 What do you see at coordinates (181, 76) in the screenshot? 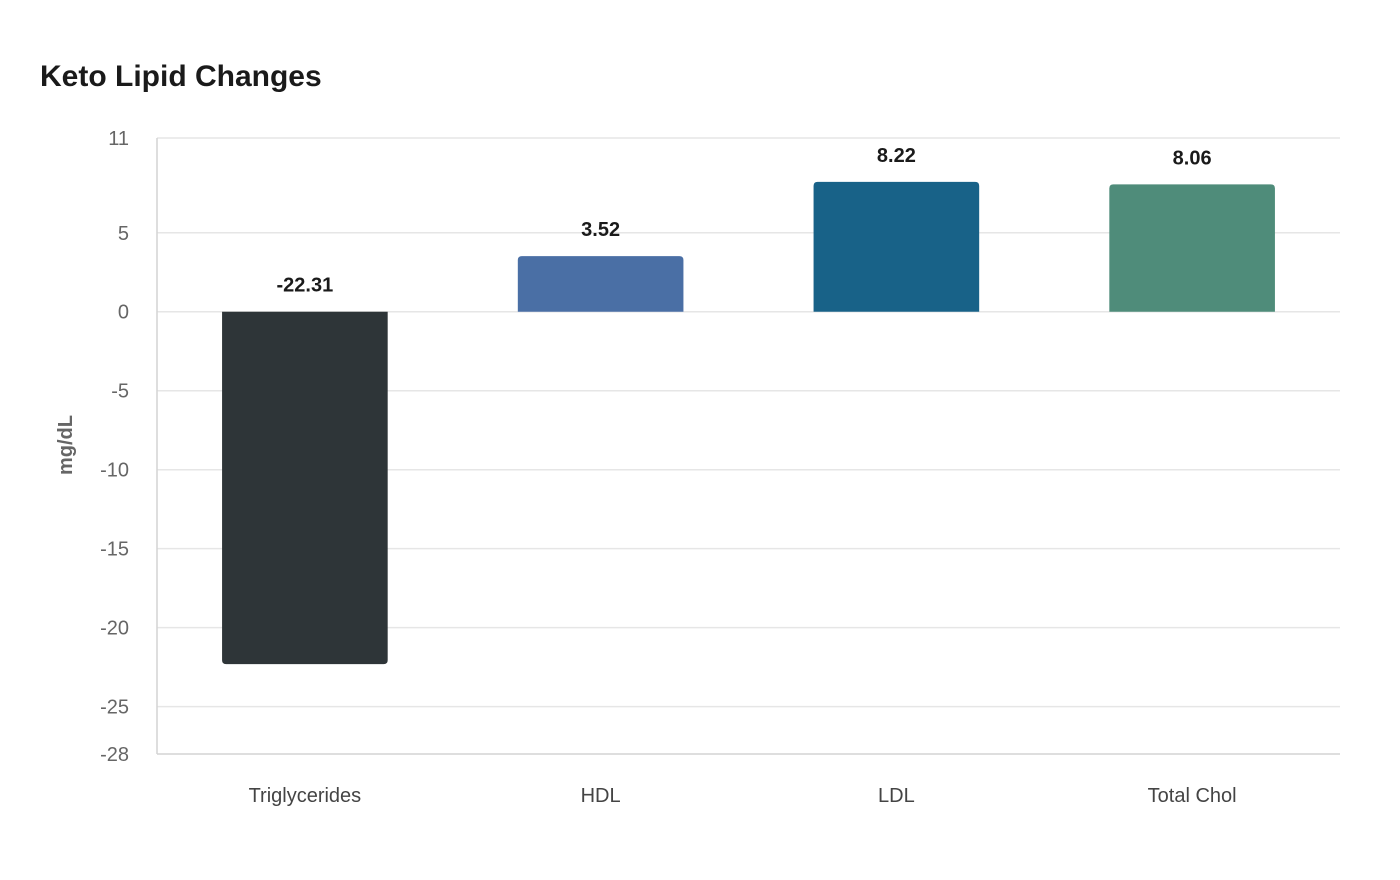
I see `chart-title: Keto Lipid Changes` at bounding box center [181, 76].